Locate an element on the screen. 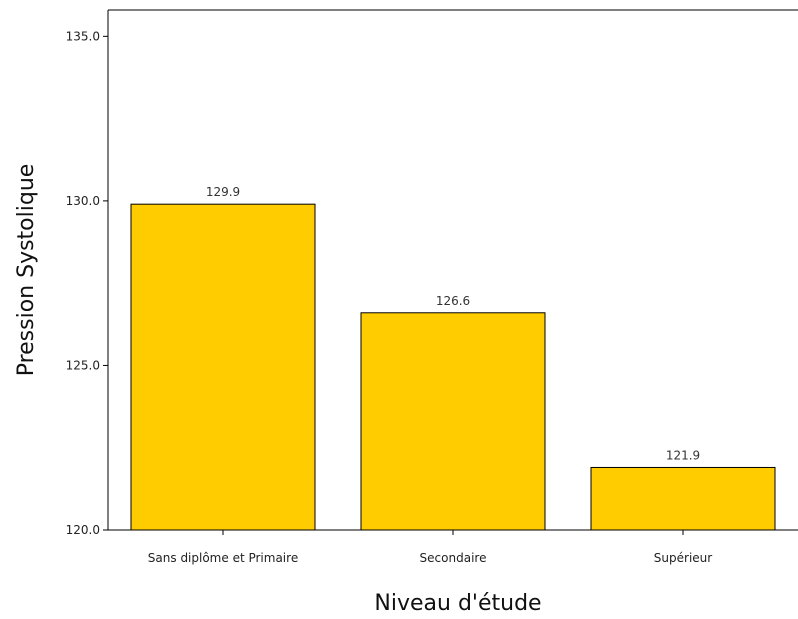  x-category-label: Secondaire is located at coordinates (453, 558).